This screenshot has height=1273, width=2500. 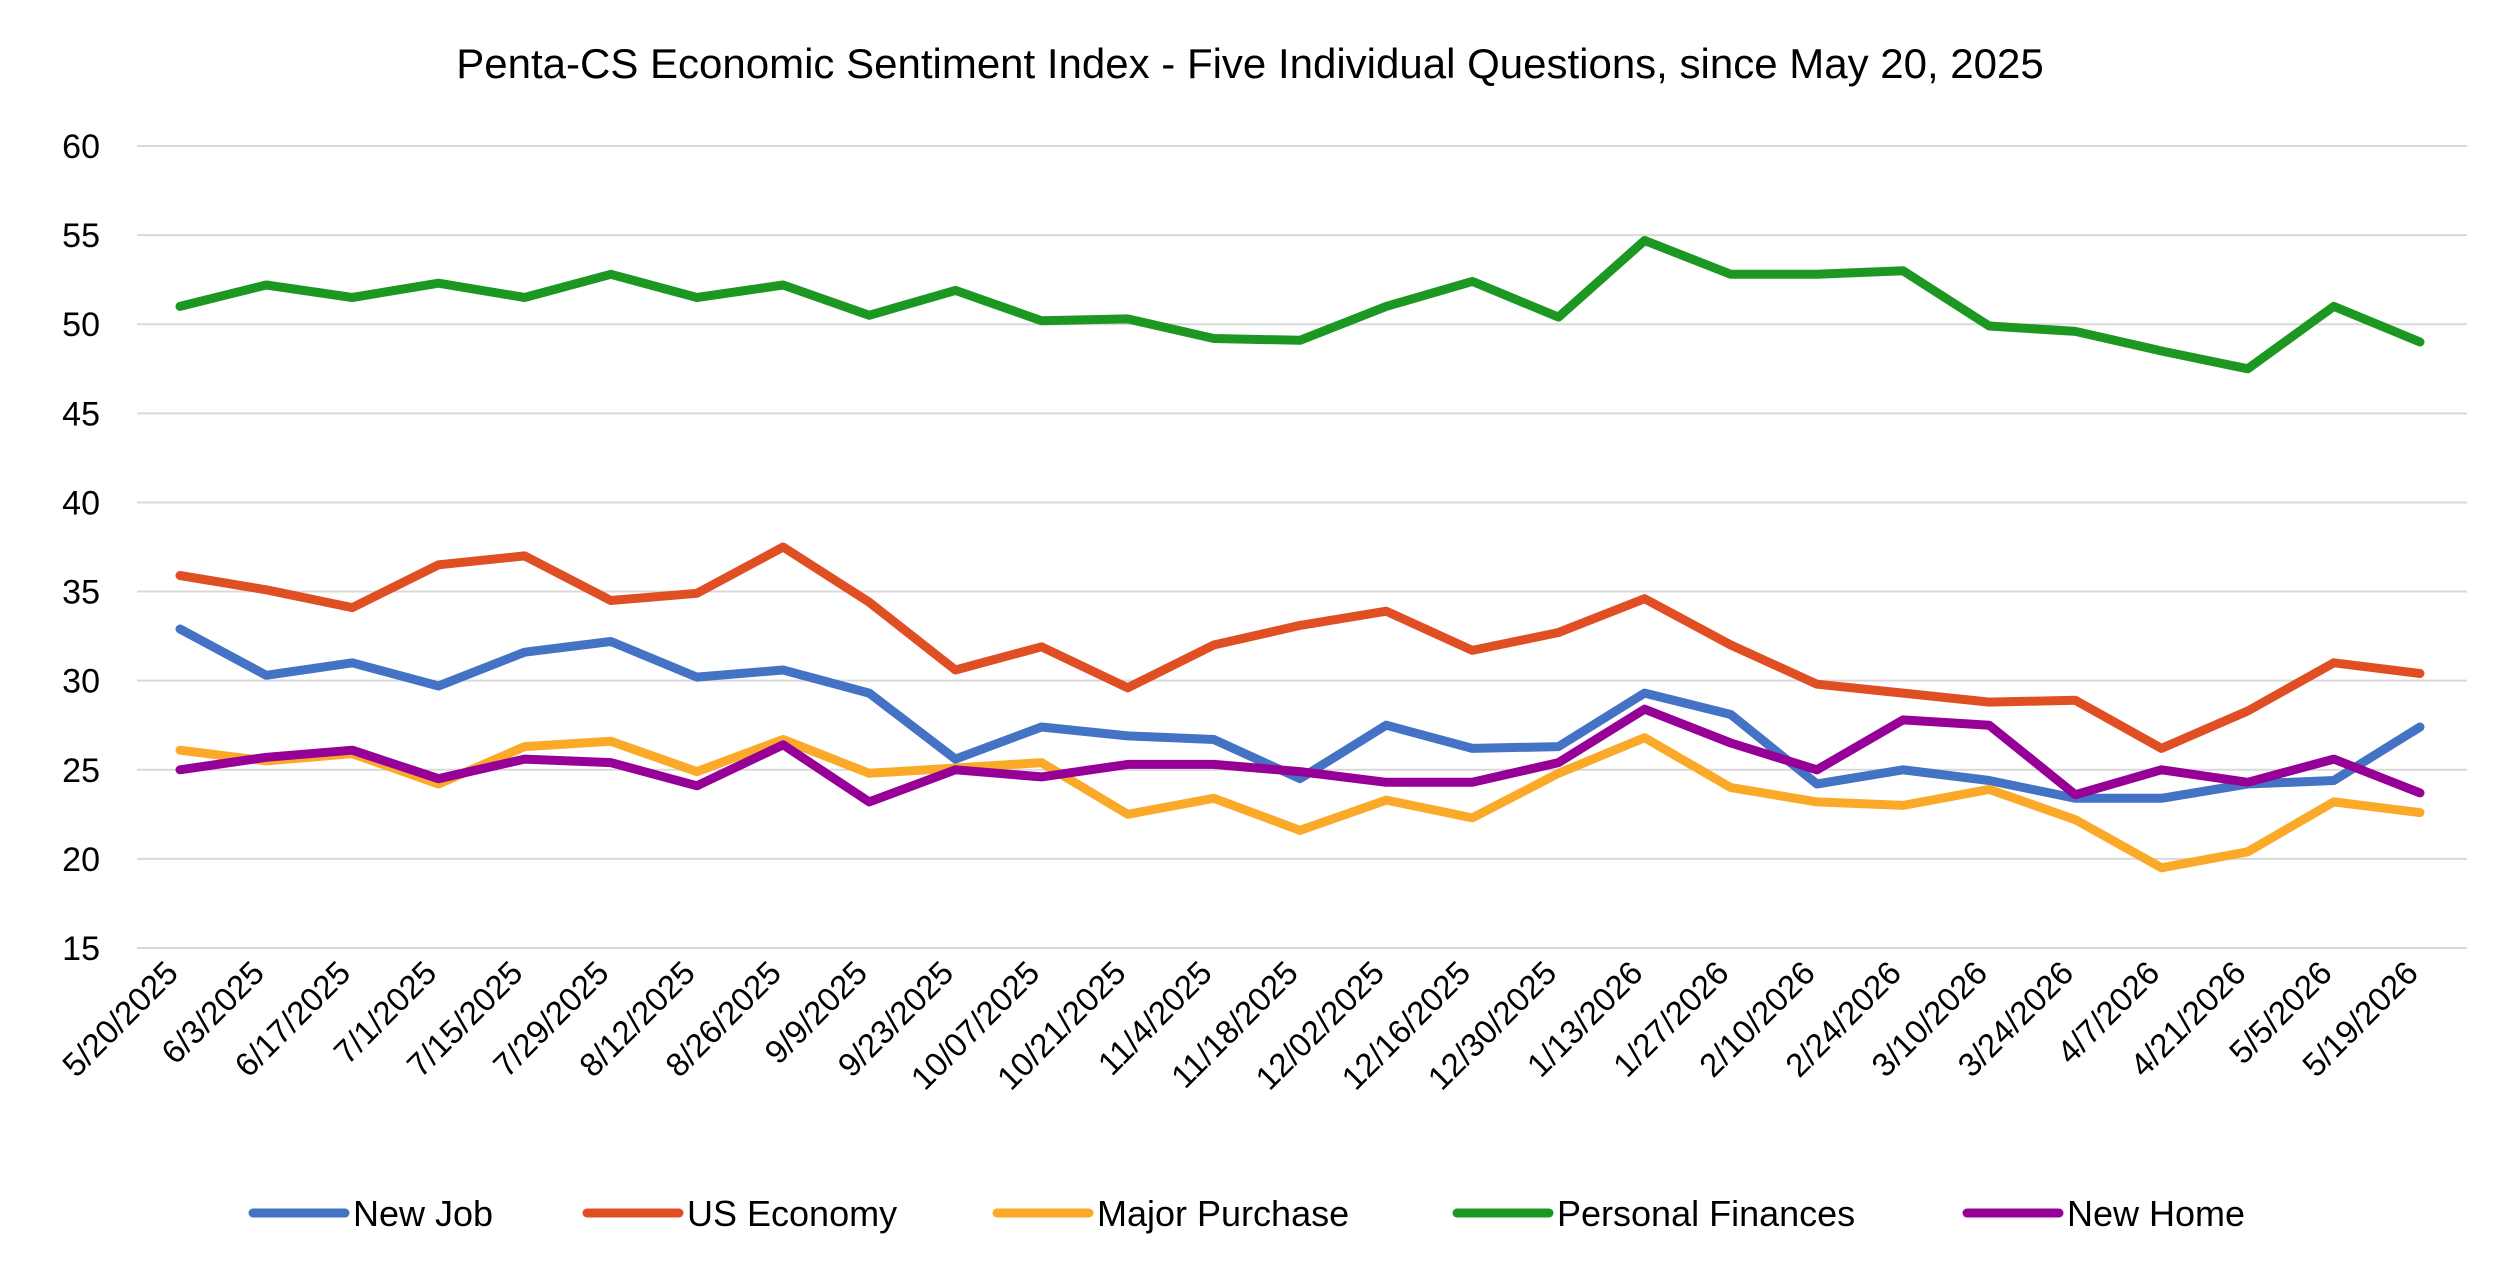 What do you see at coordinates (81, 236) in the screenshot?
I see `y-tick-label: 55` at bounding box center [81, 236].